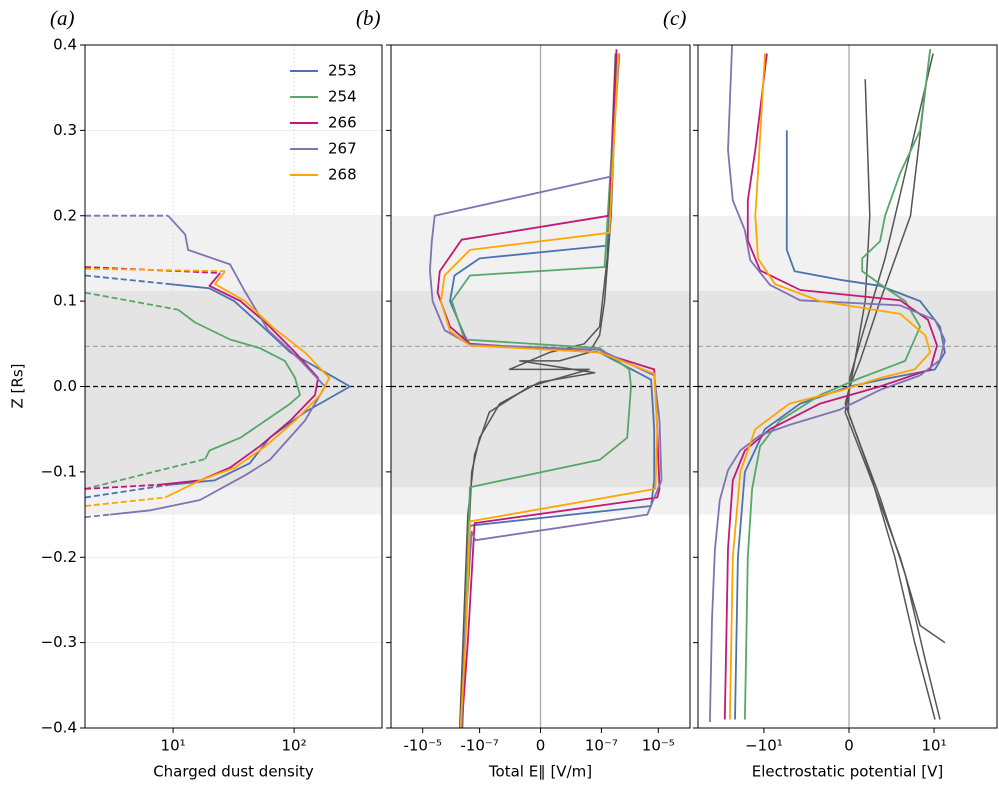 This screenshot has width=999, height=787. I want to click on x-tick-label: 10², so click(294, 746).